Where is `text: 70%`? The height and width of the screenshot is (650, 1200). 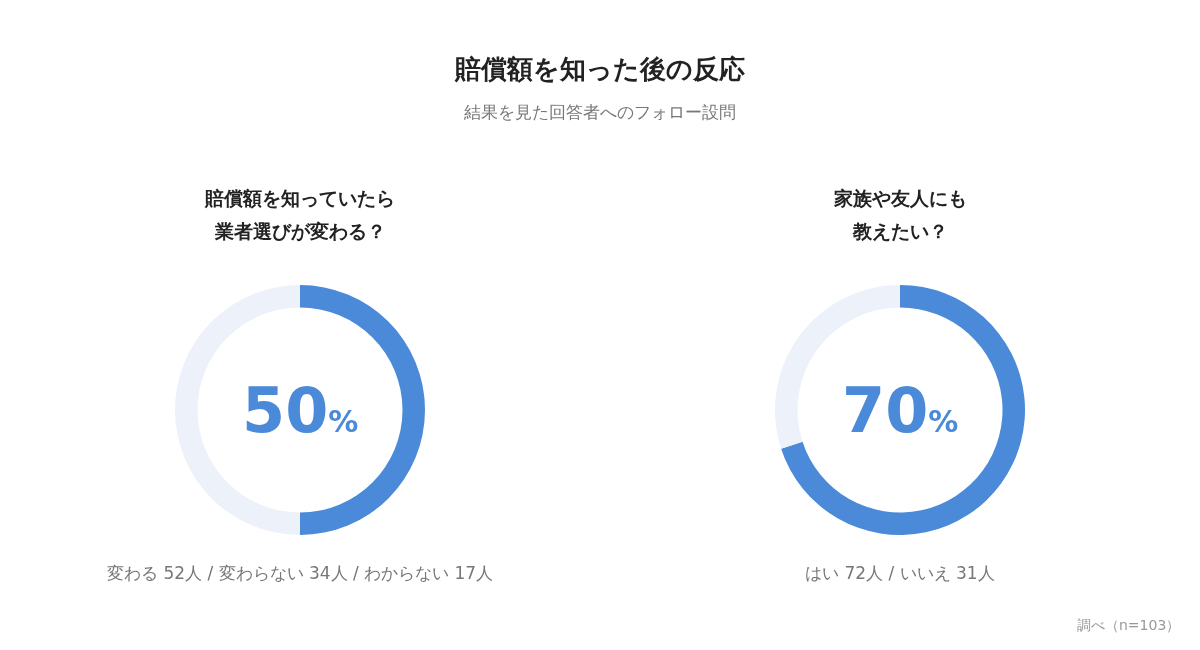 text: 70% is located at coordinates (900, 410).